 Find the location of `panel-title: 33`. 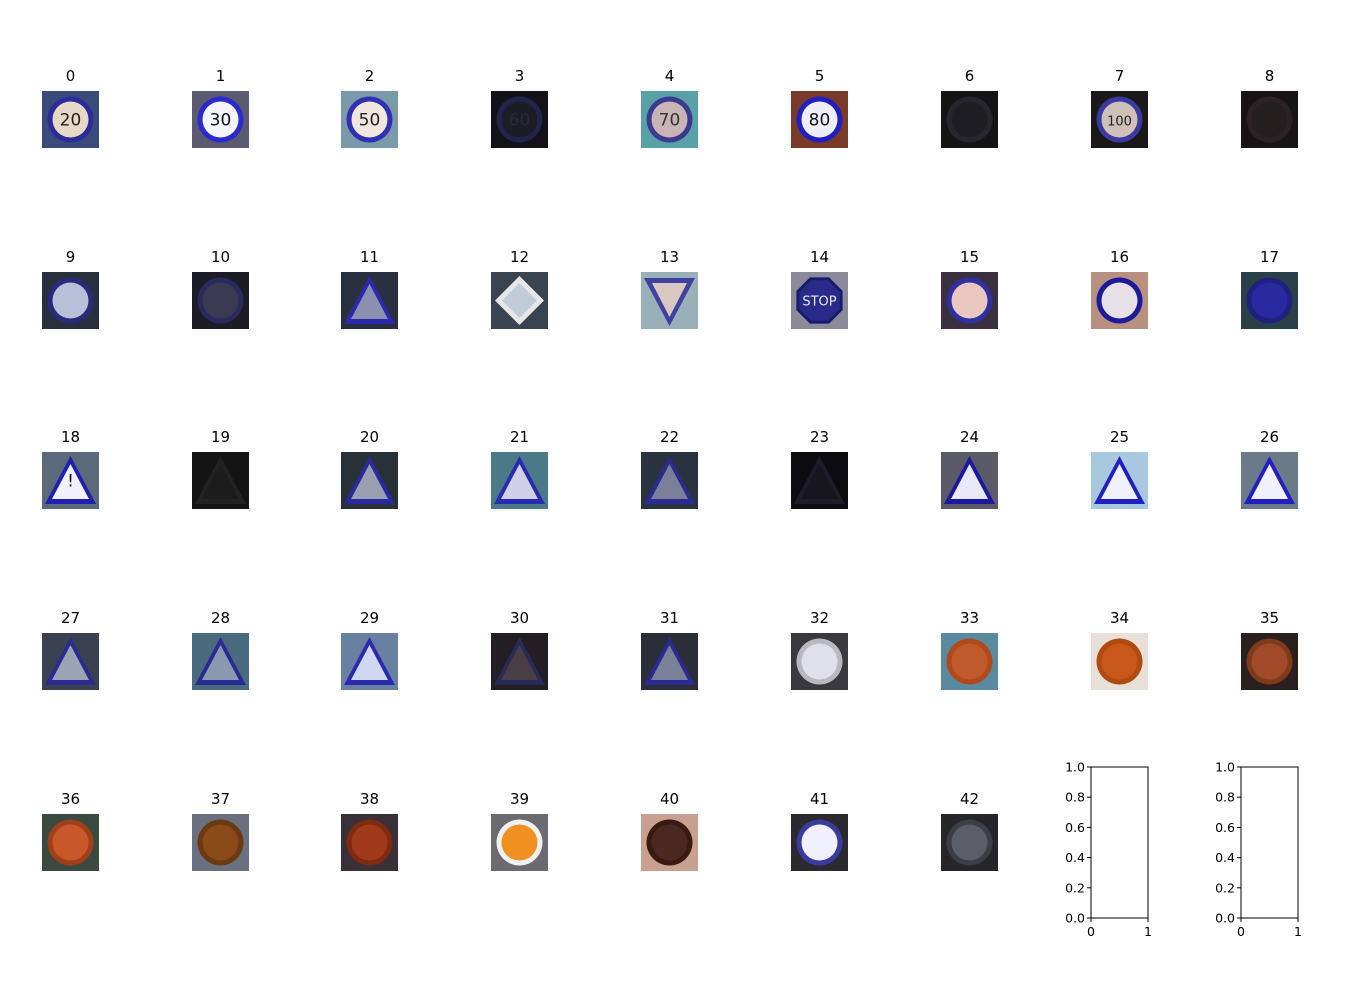

panel-title: 33 is located at coordinates (969, 618).